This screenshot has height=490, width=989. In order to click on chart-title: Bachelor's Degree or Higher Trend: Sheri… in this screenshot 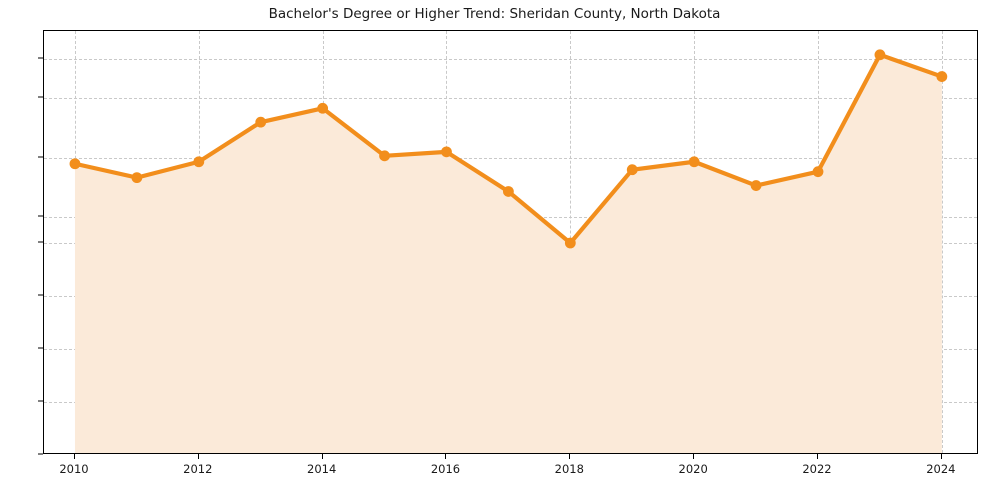, I will do `click(494, 14)`.